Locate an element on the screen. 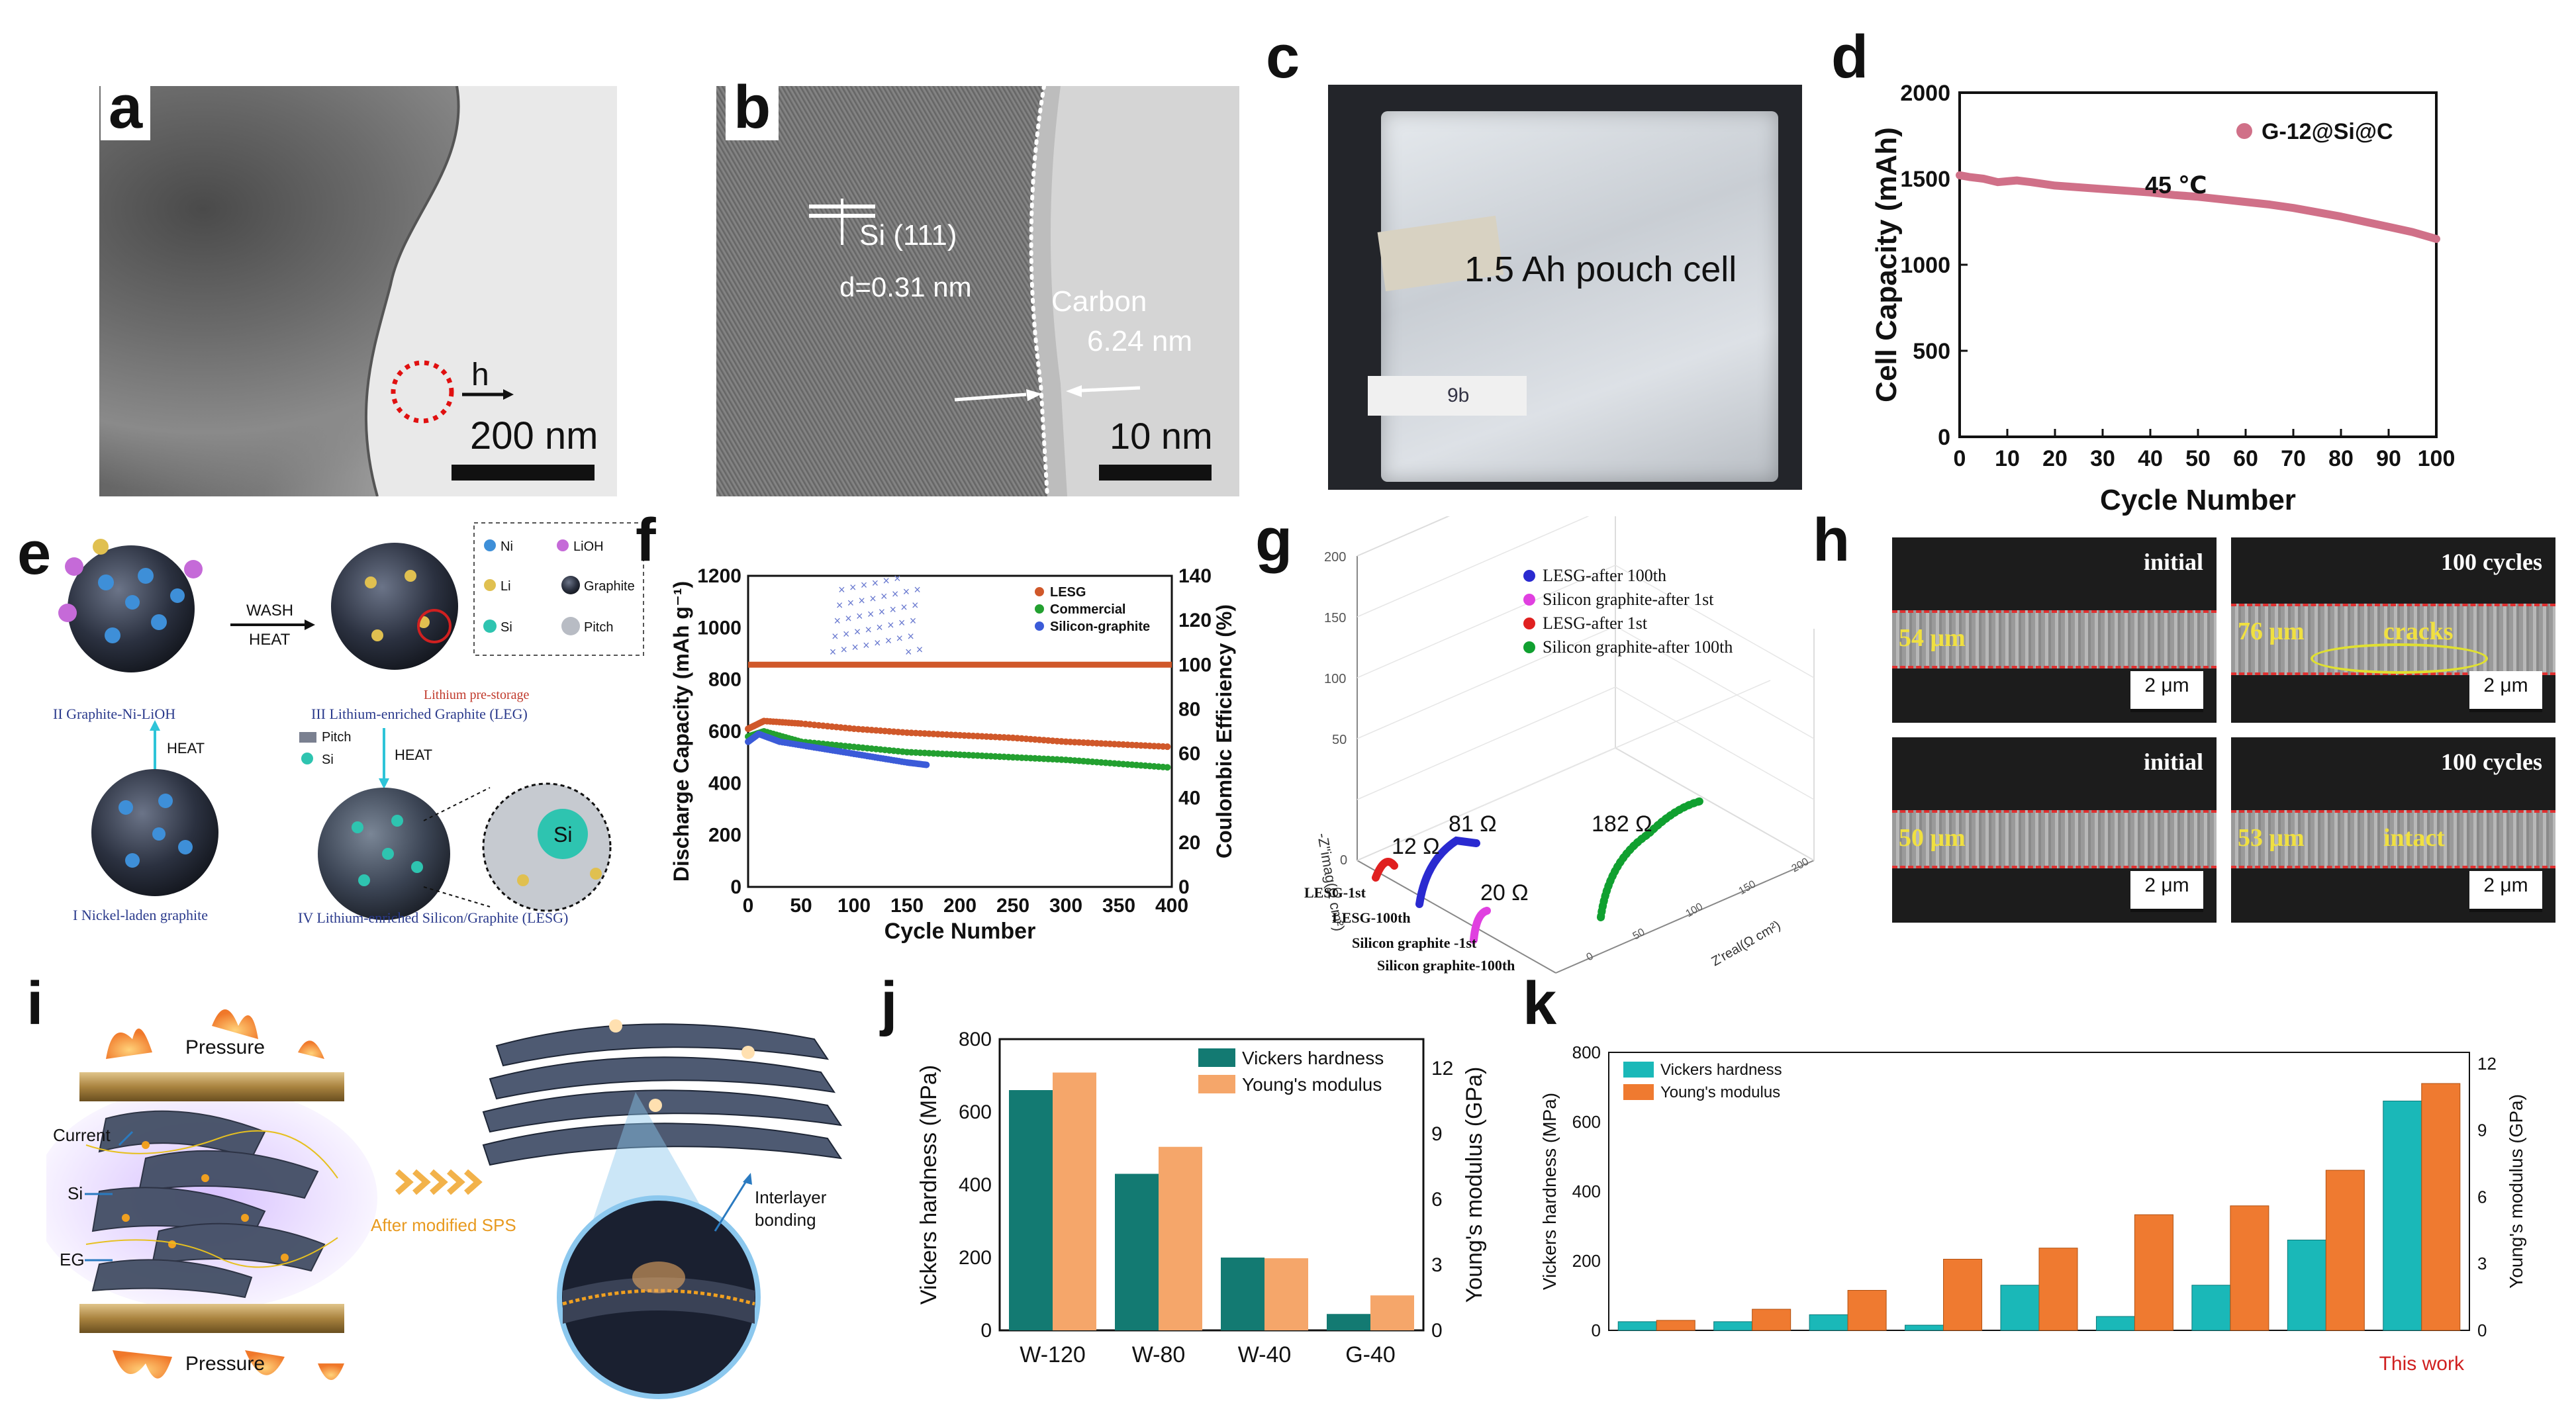 Image resolution: width=2576 pixels, height=1425 pixels. panel-c-pouch-body is located at coordinates (1579, 296).